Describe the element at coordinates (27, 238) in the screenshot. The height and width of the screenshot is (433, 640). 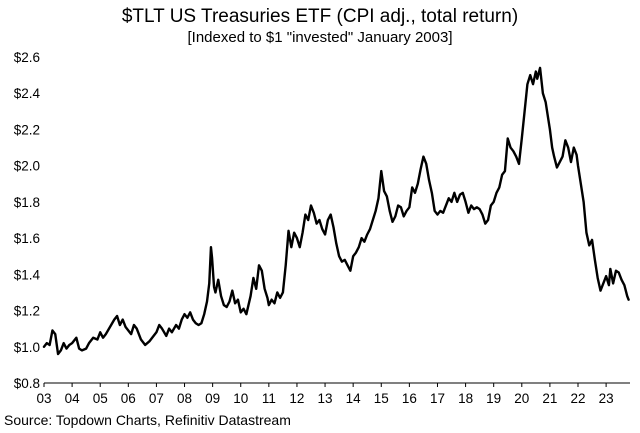
I see `y-tick-label: $1.6` at that location.